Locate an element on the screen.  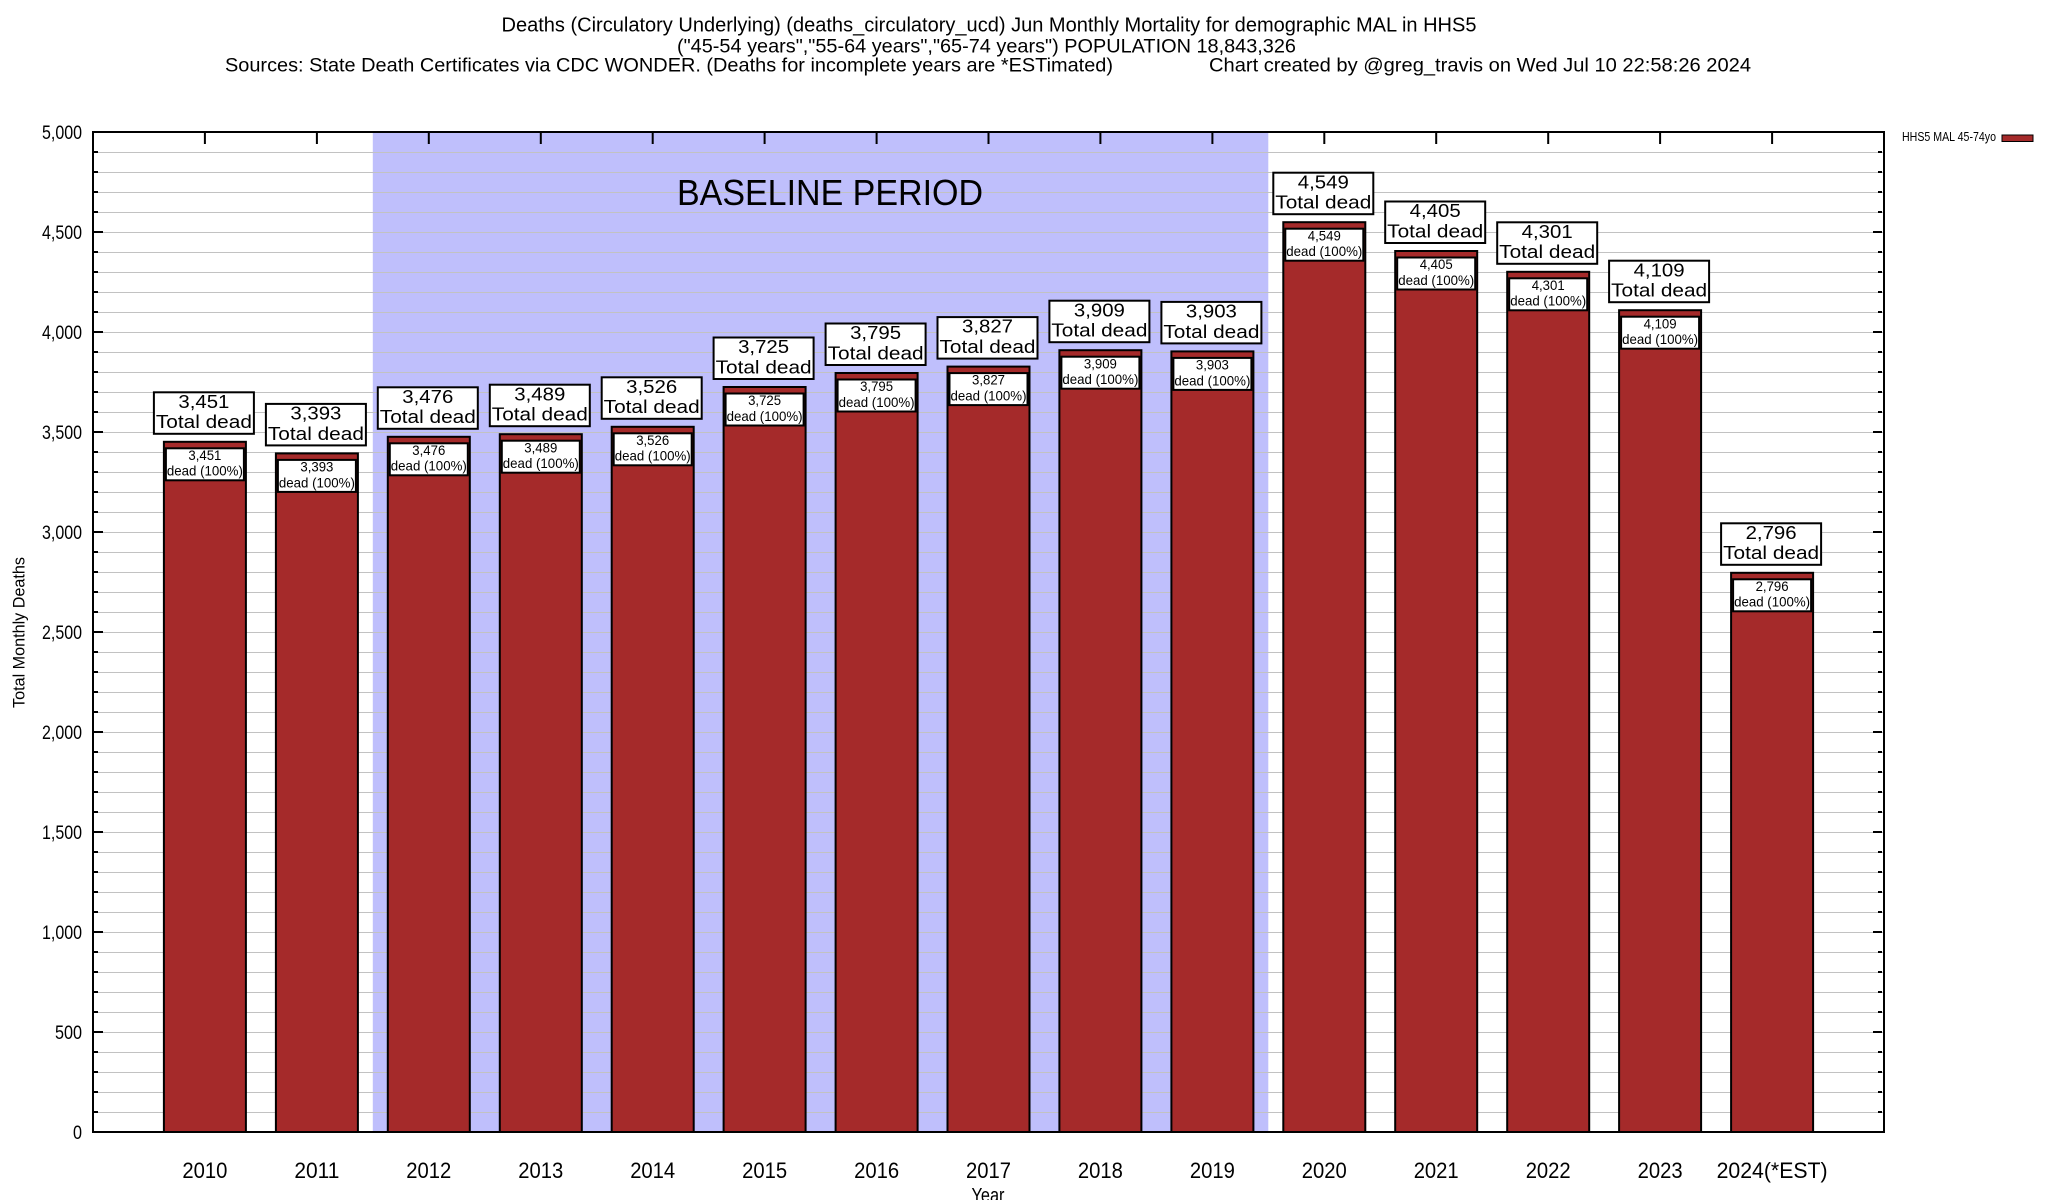
svg-text: 2021 is located at coordinates (1436, 1170).